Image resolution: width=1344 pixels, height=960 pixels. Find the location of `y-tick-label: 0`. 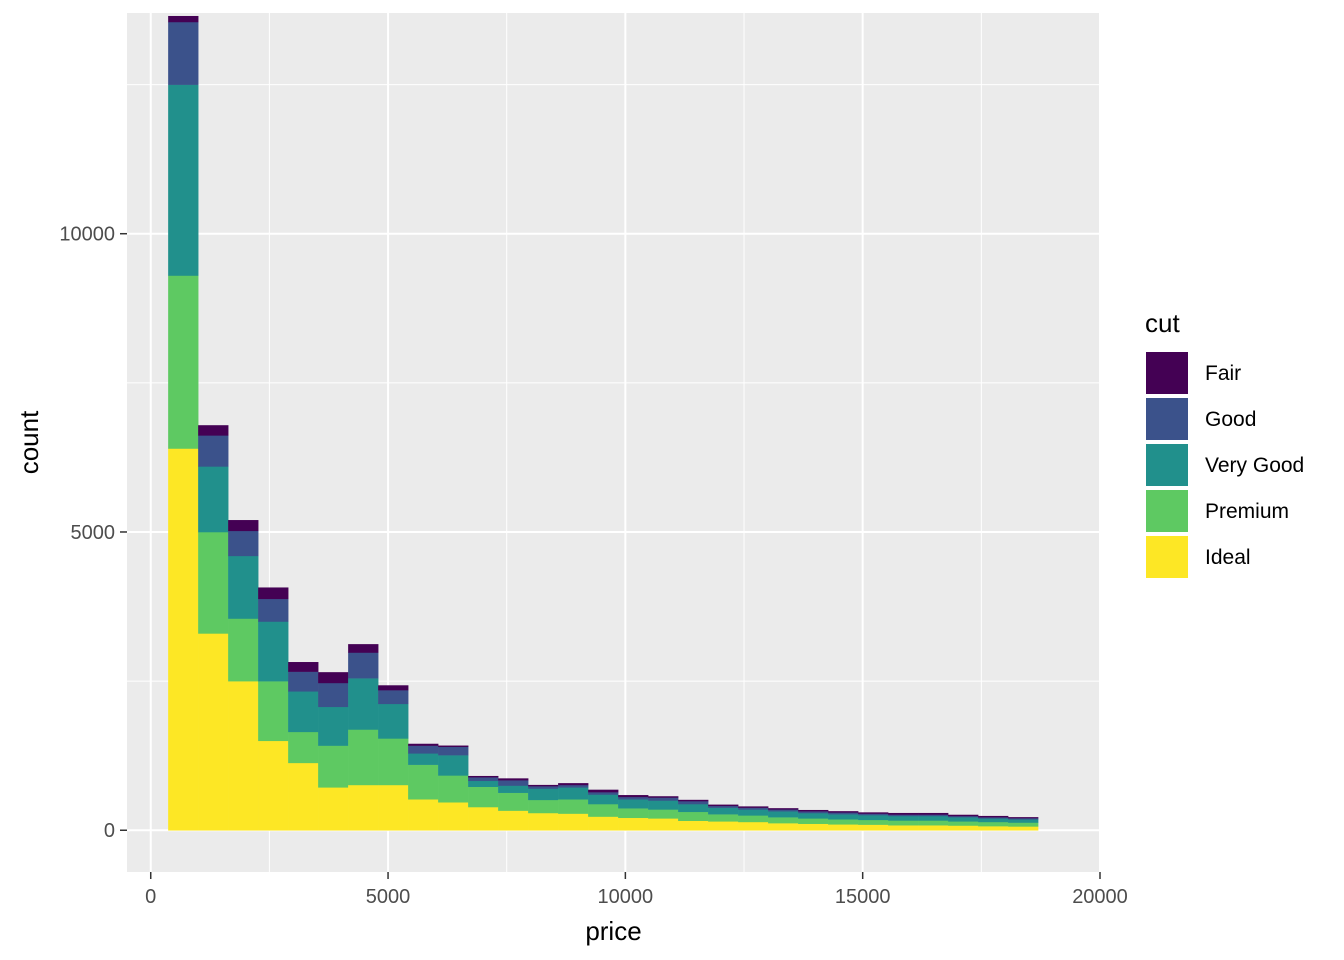

y-tick-label: 0 is located at coordinates (109, 831).